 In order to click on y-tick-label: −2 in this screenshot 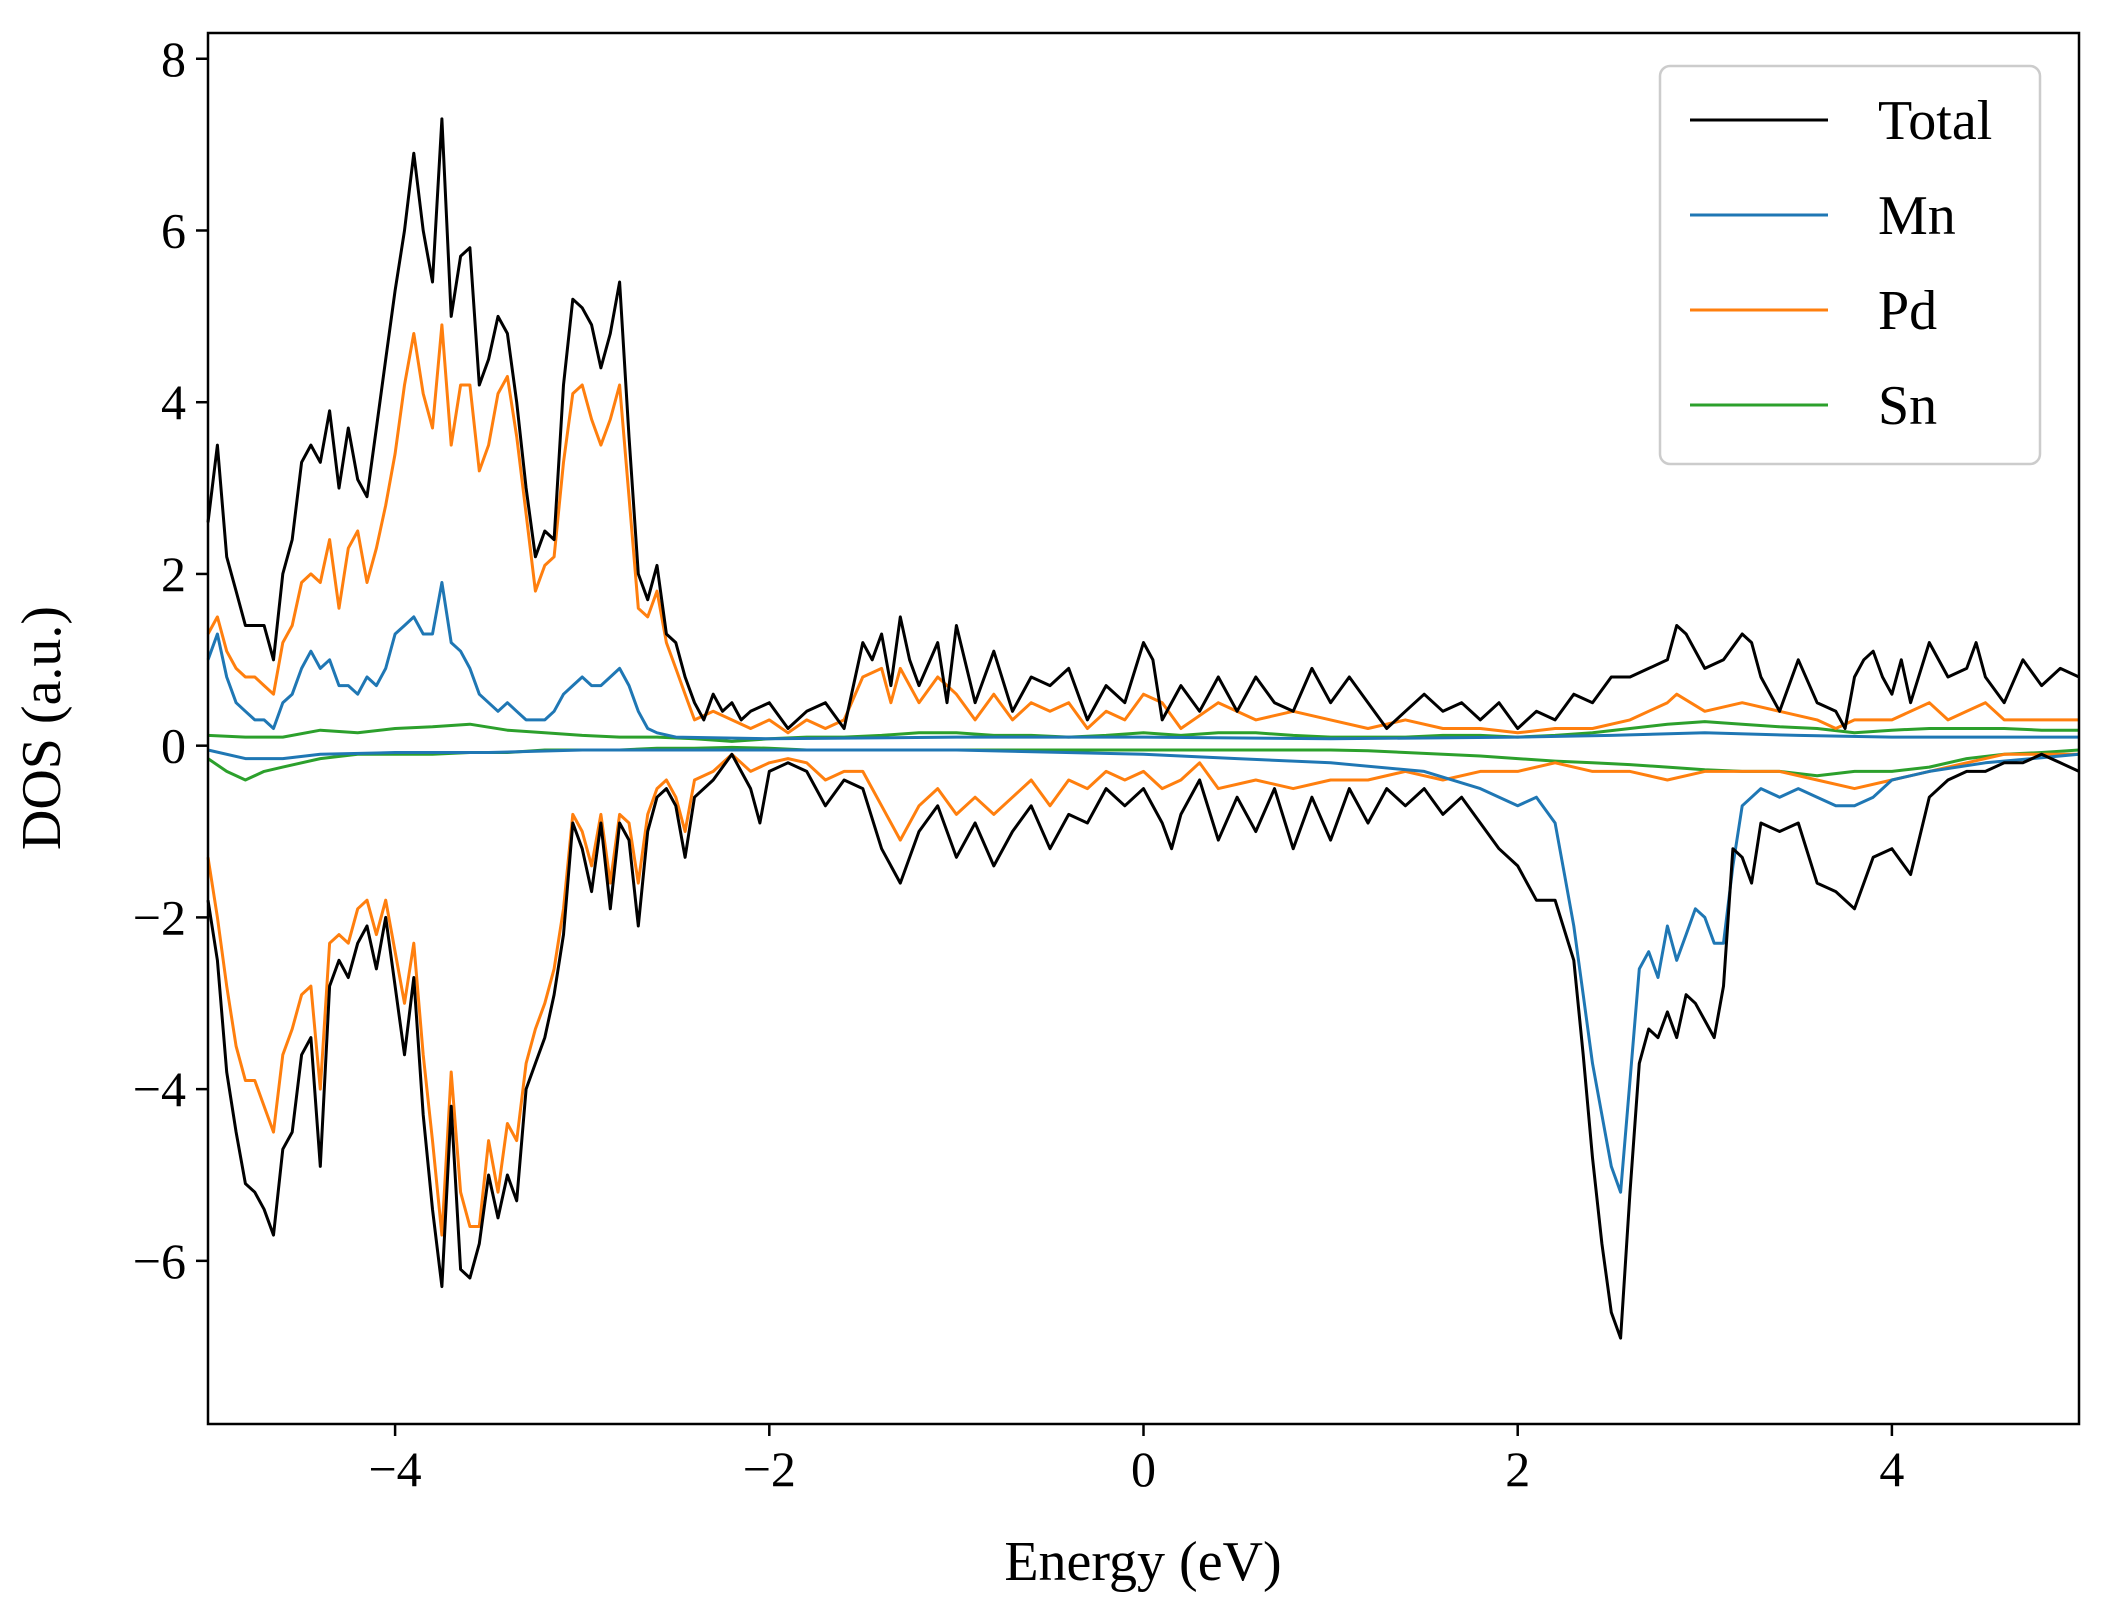, I will do `click(159, 917)`.